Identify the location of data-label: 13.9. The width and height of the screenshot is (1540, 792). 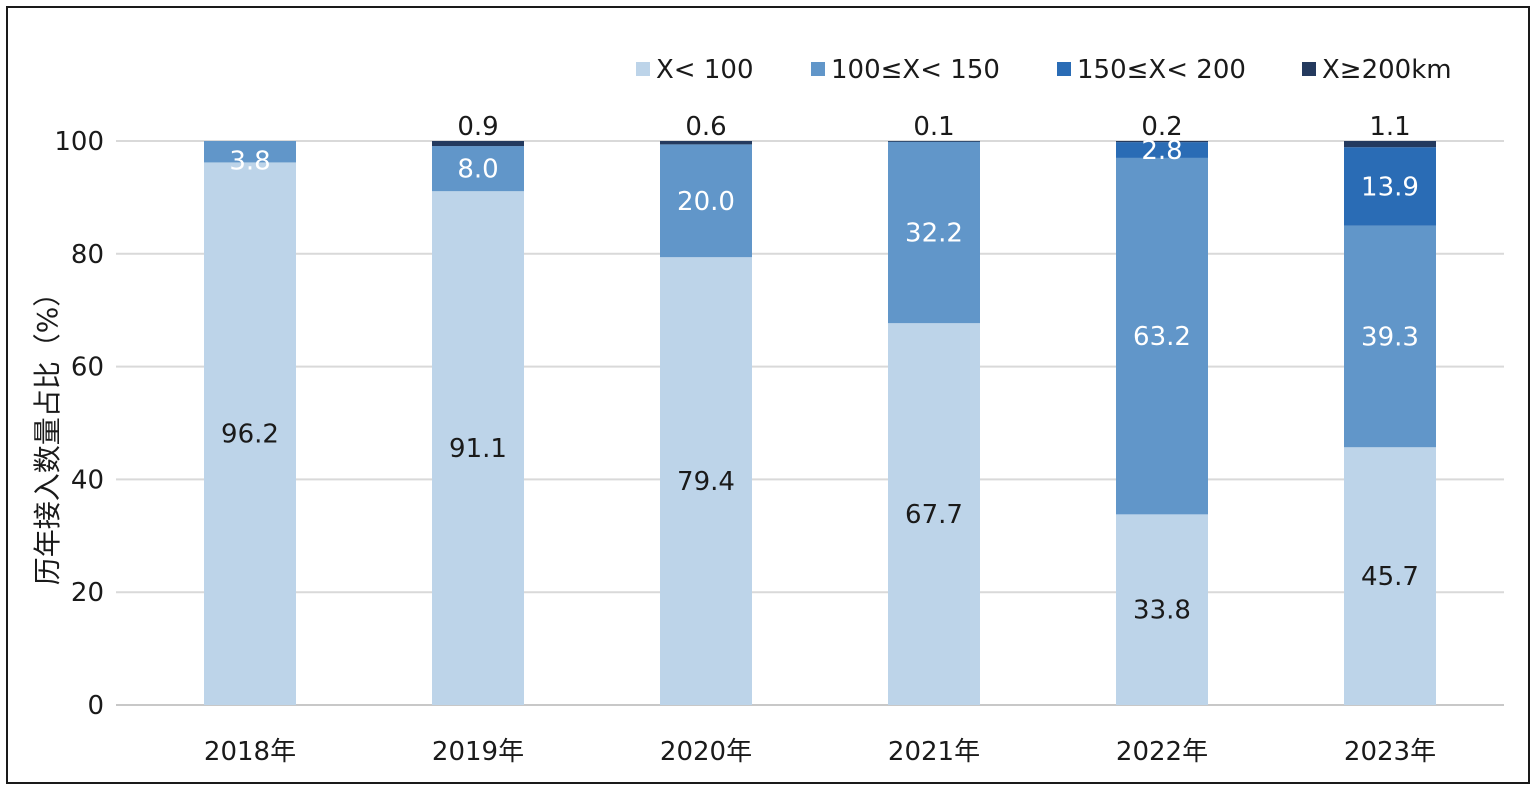
(1390, 187).